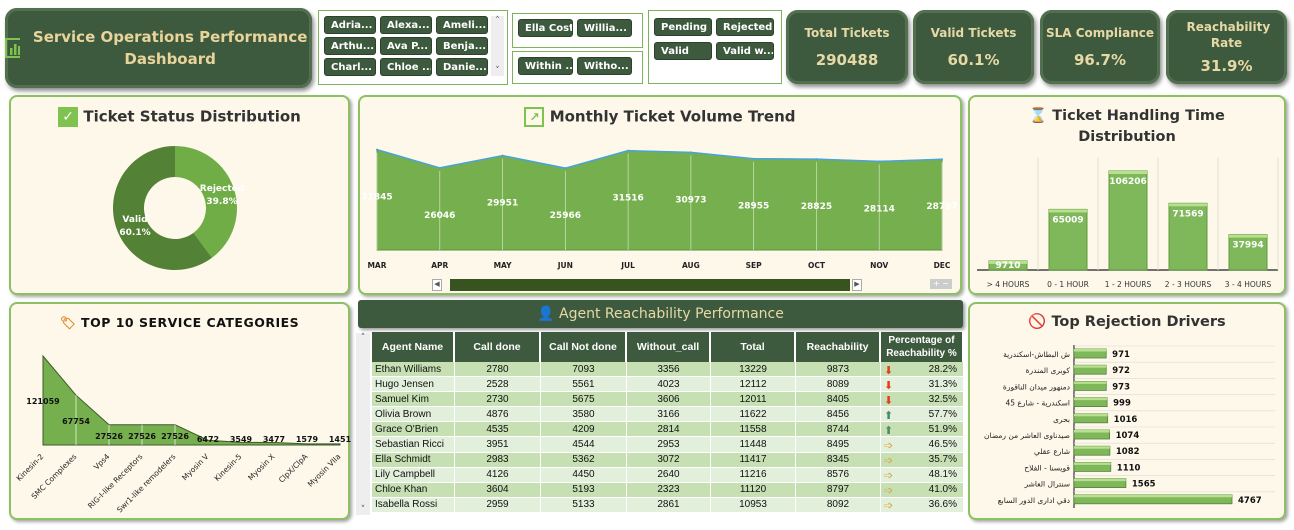 The image size is (1294, 530). I want to click on value-cell: 2953, so click(668, 445).